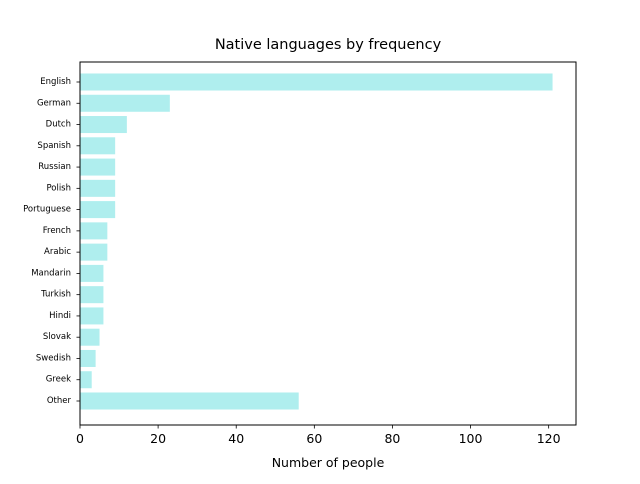 The width and height of the screenshot is (640, 484). Describe the element at coordinates (392, 438) in the screenshot. I see `x-tick-label-80: 80` at that location.